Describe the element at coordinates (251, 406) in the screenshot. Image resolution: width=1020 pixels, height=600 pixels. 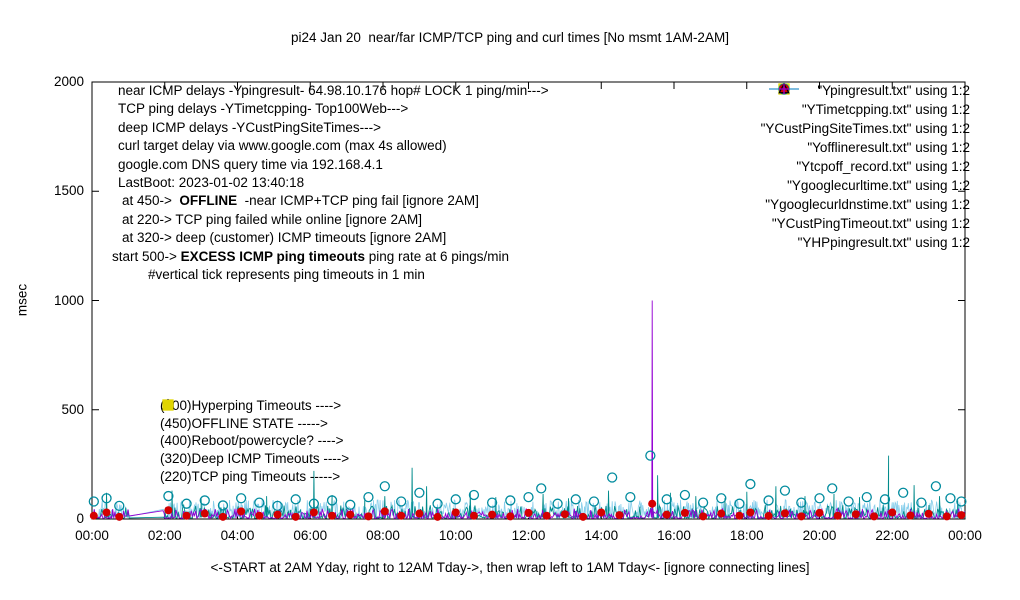
I see `marker-label-text: (500)Hyperping Timeouts ---->` at that location.